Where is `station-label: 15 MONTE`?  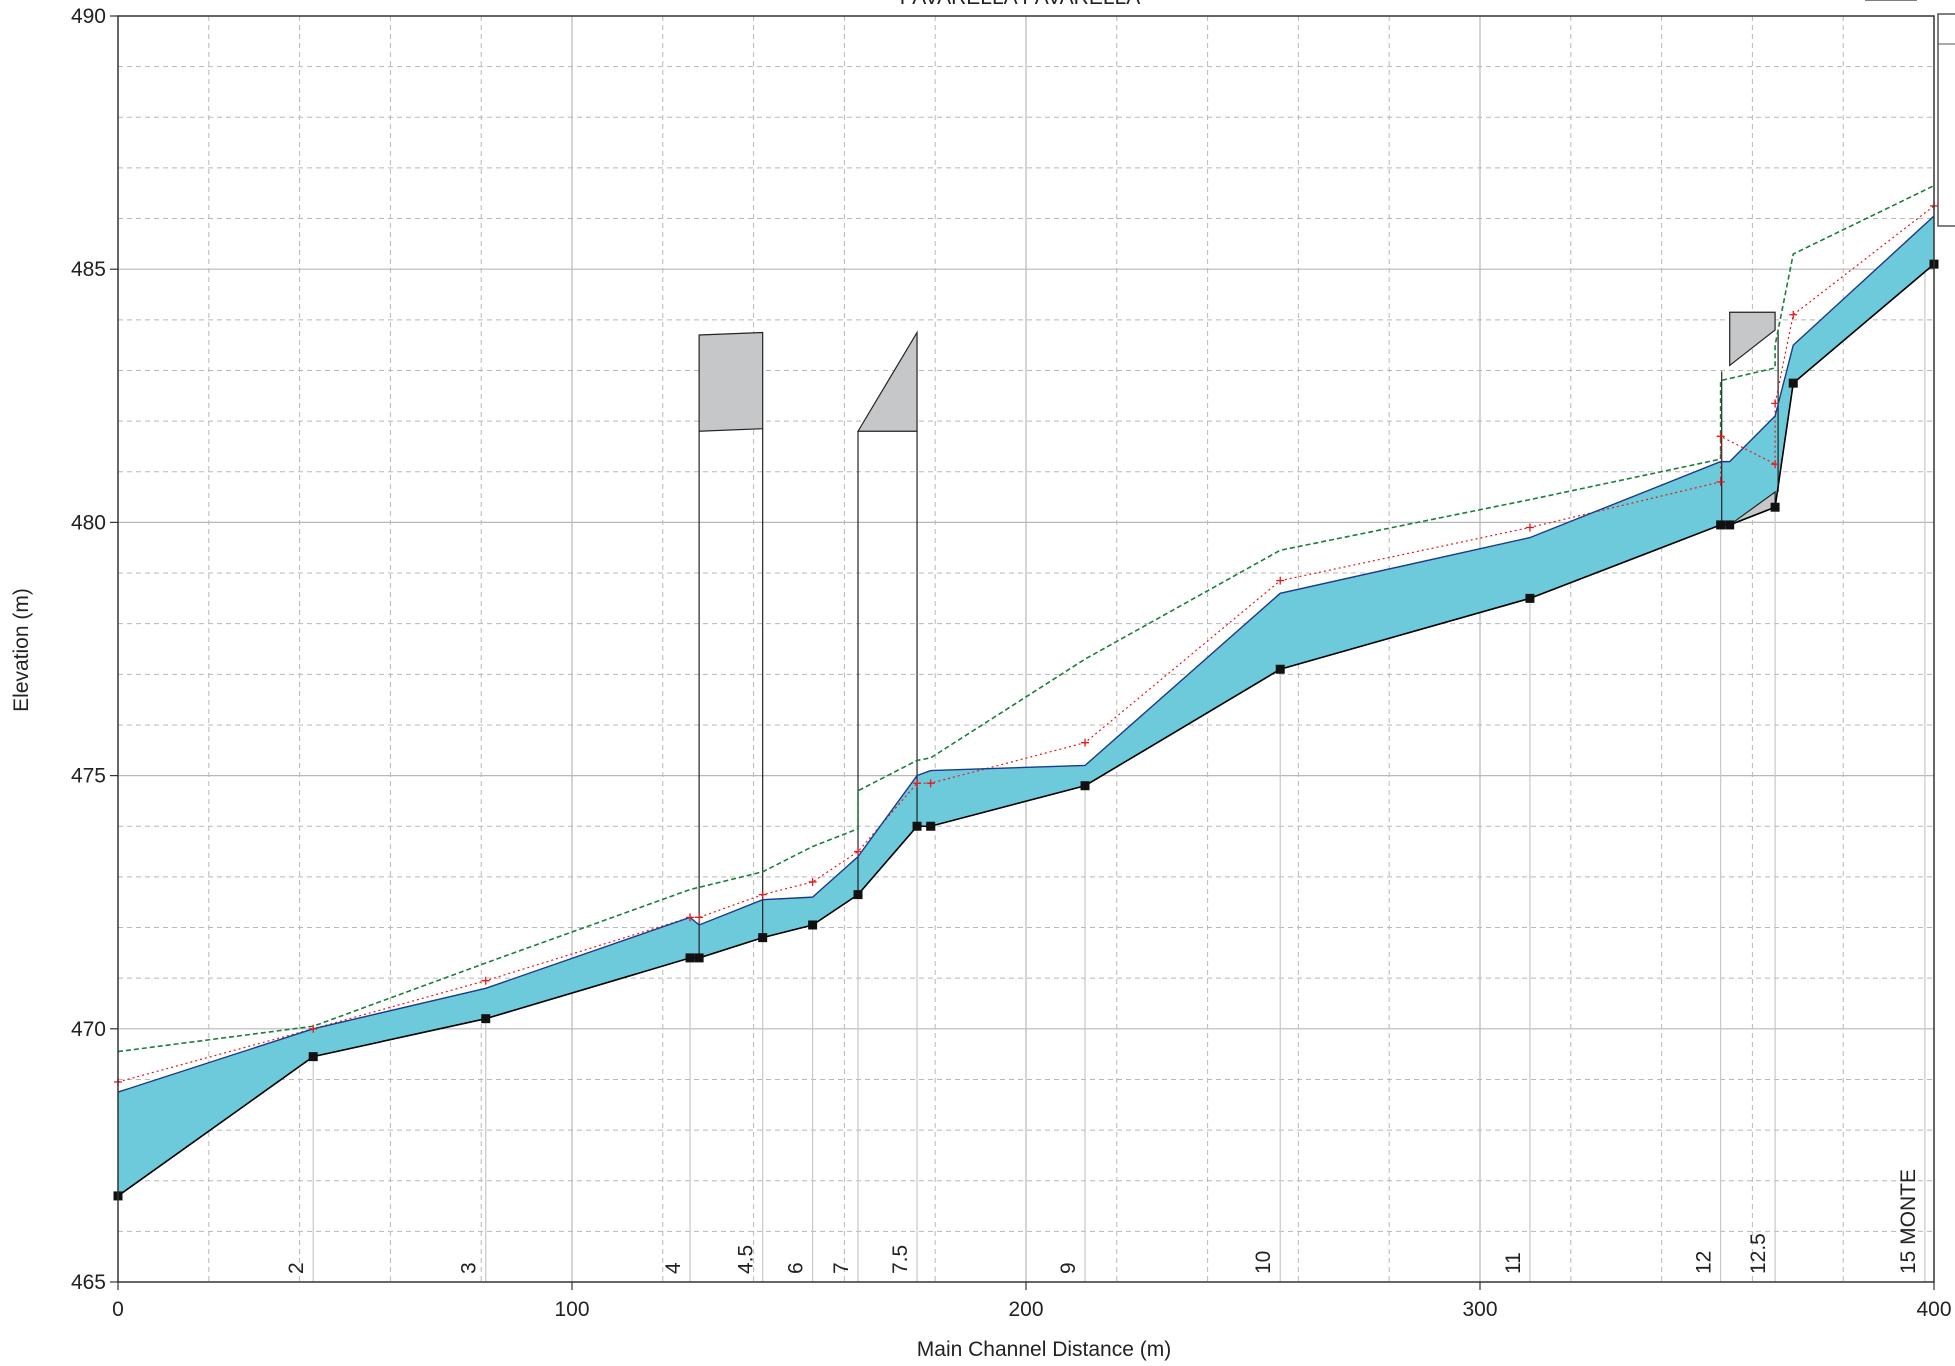
station-label: 15 MONTE is located at coordinates (1908, 1221).